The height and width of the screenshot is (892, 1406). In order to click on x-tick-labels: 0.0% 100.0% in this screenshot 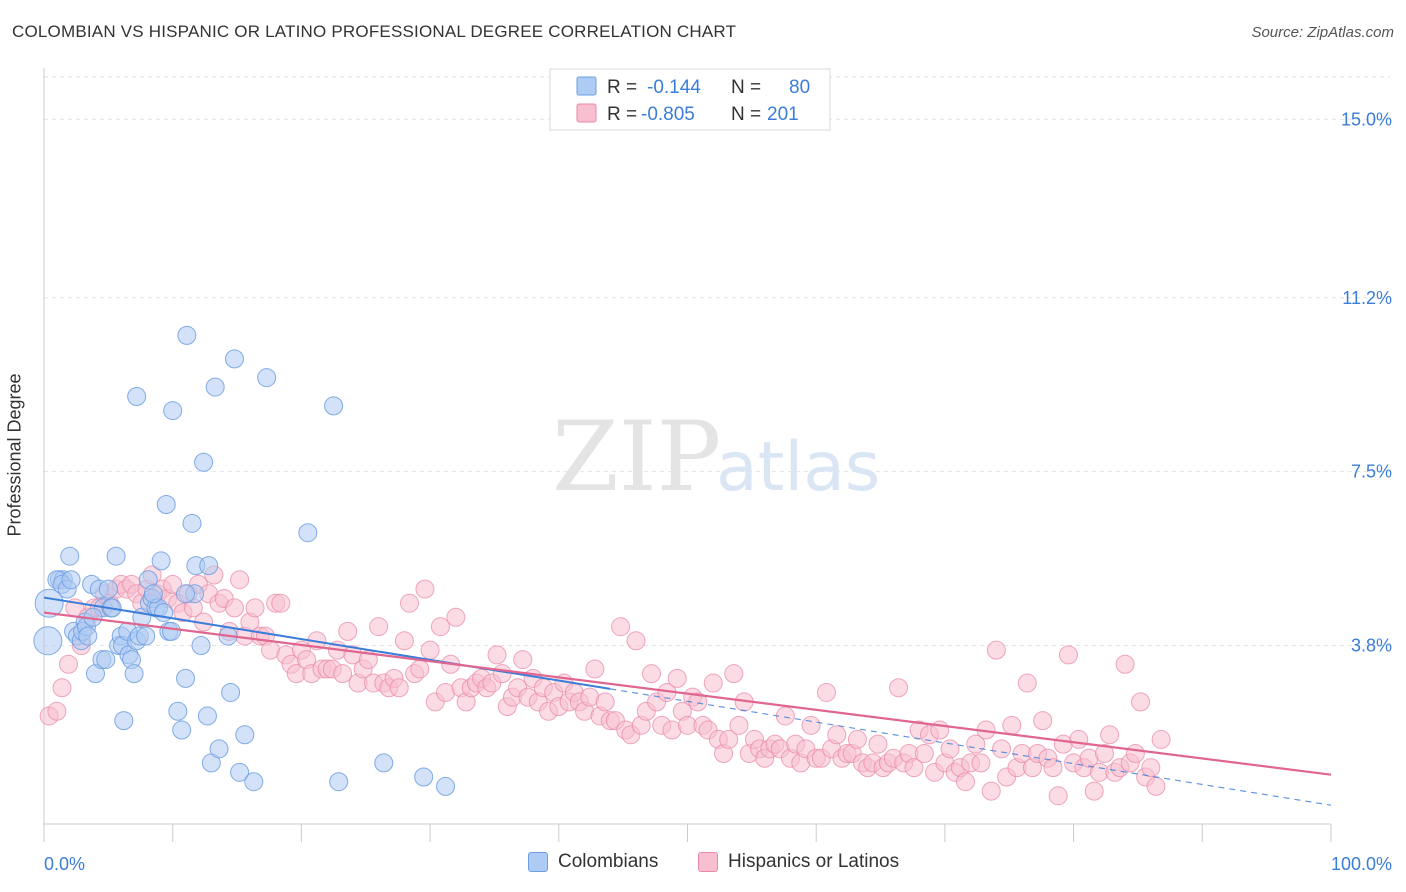, I will do `click(718, 864)`.